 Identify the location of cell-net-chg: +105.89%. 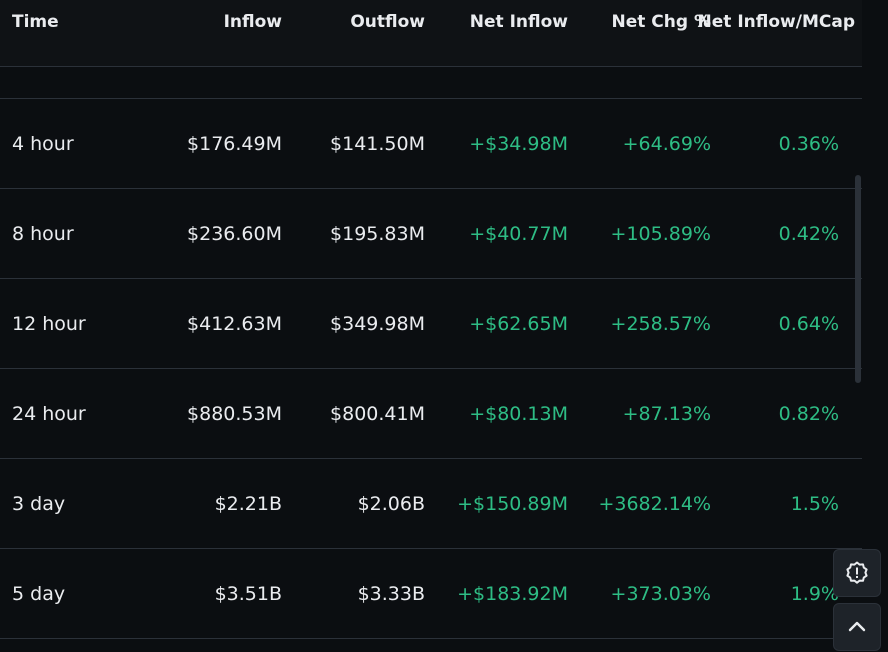
(660, 234).